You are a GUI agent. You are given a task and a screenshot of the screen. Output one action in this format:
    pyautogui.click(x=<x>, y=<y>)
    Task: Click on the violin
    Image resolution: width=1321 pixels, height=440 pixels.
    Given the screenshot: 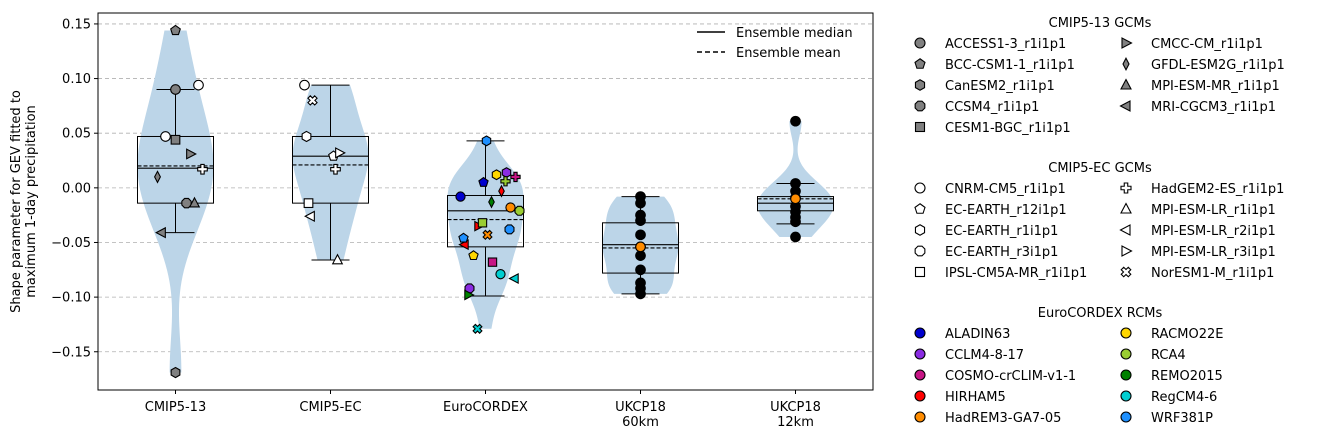 What is the action you would take?
    pyautogui.click(x=175, y=201)
    